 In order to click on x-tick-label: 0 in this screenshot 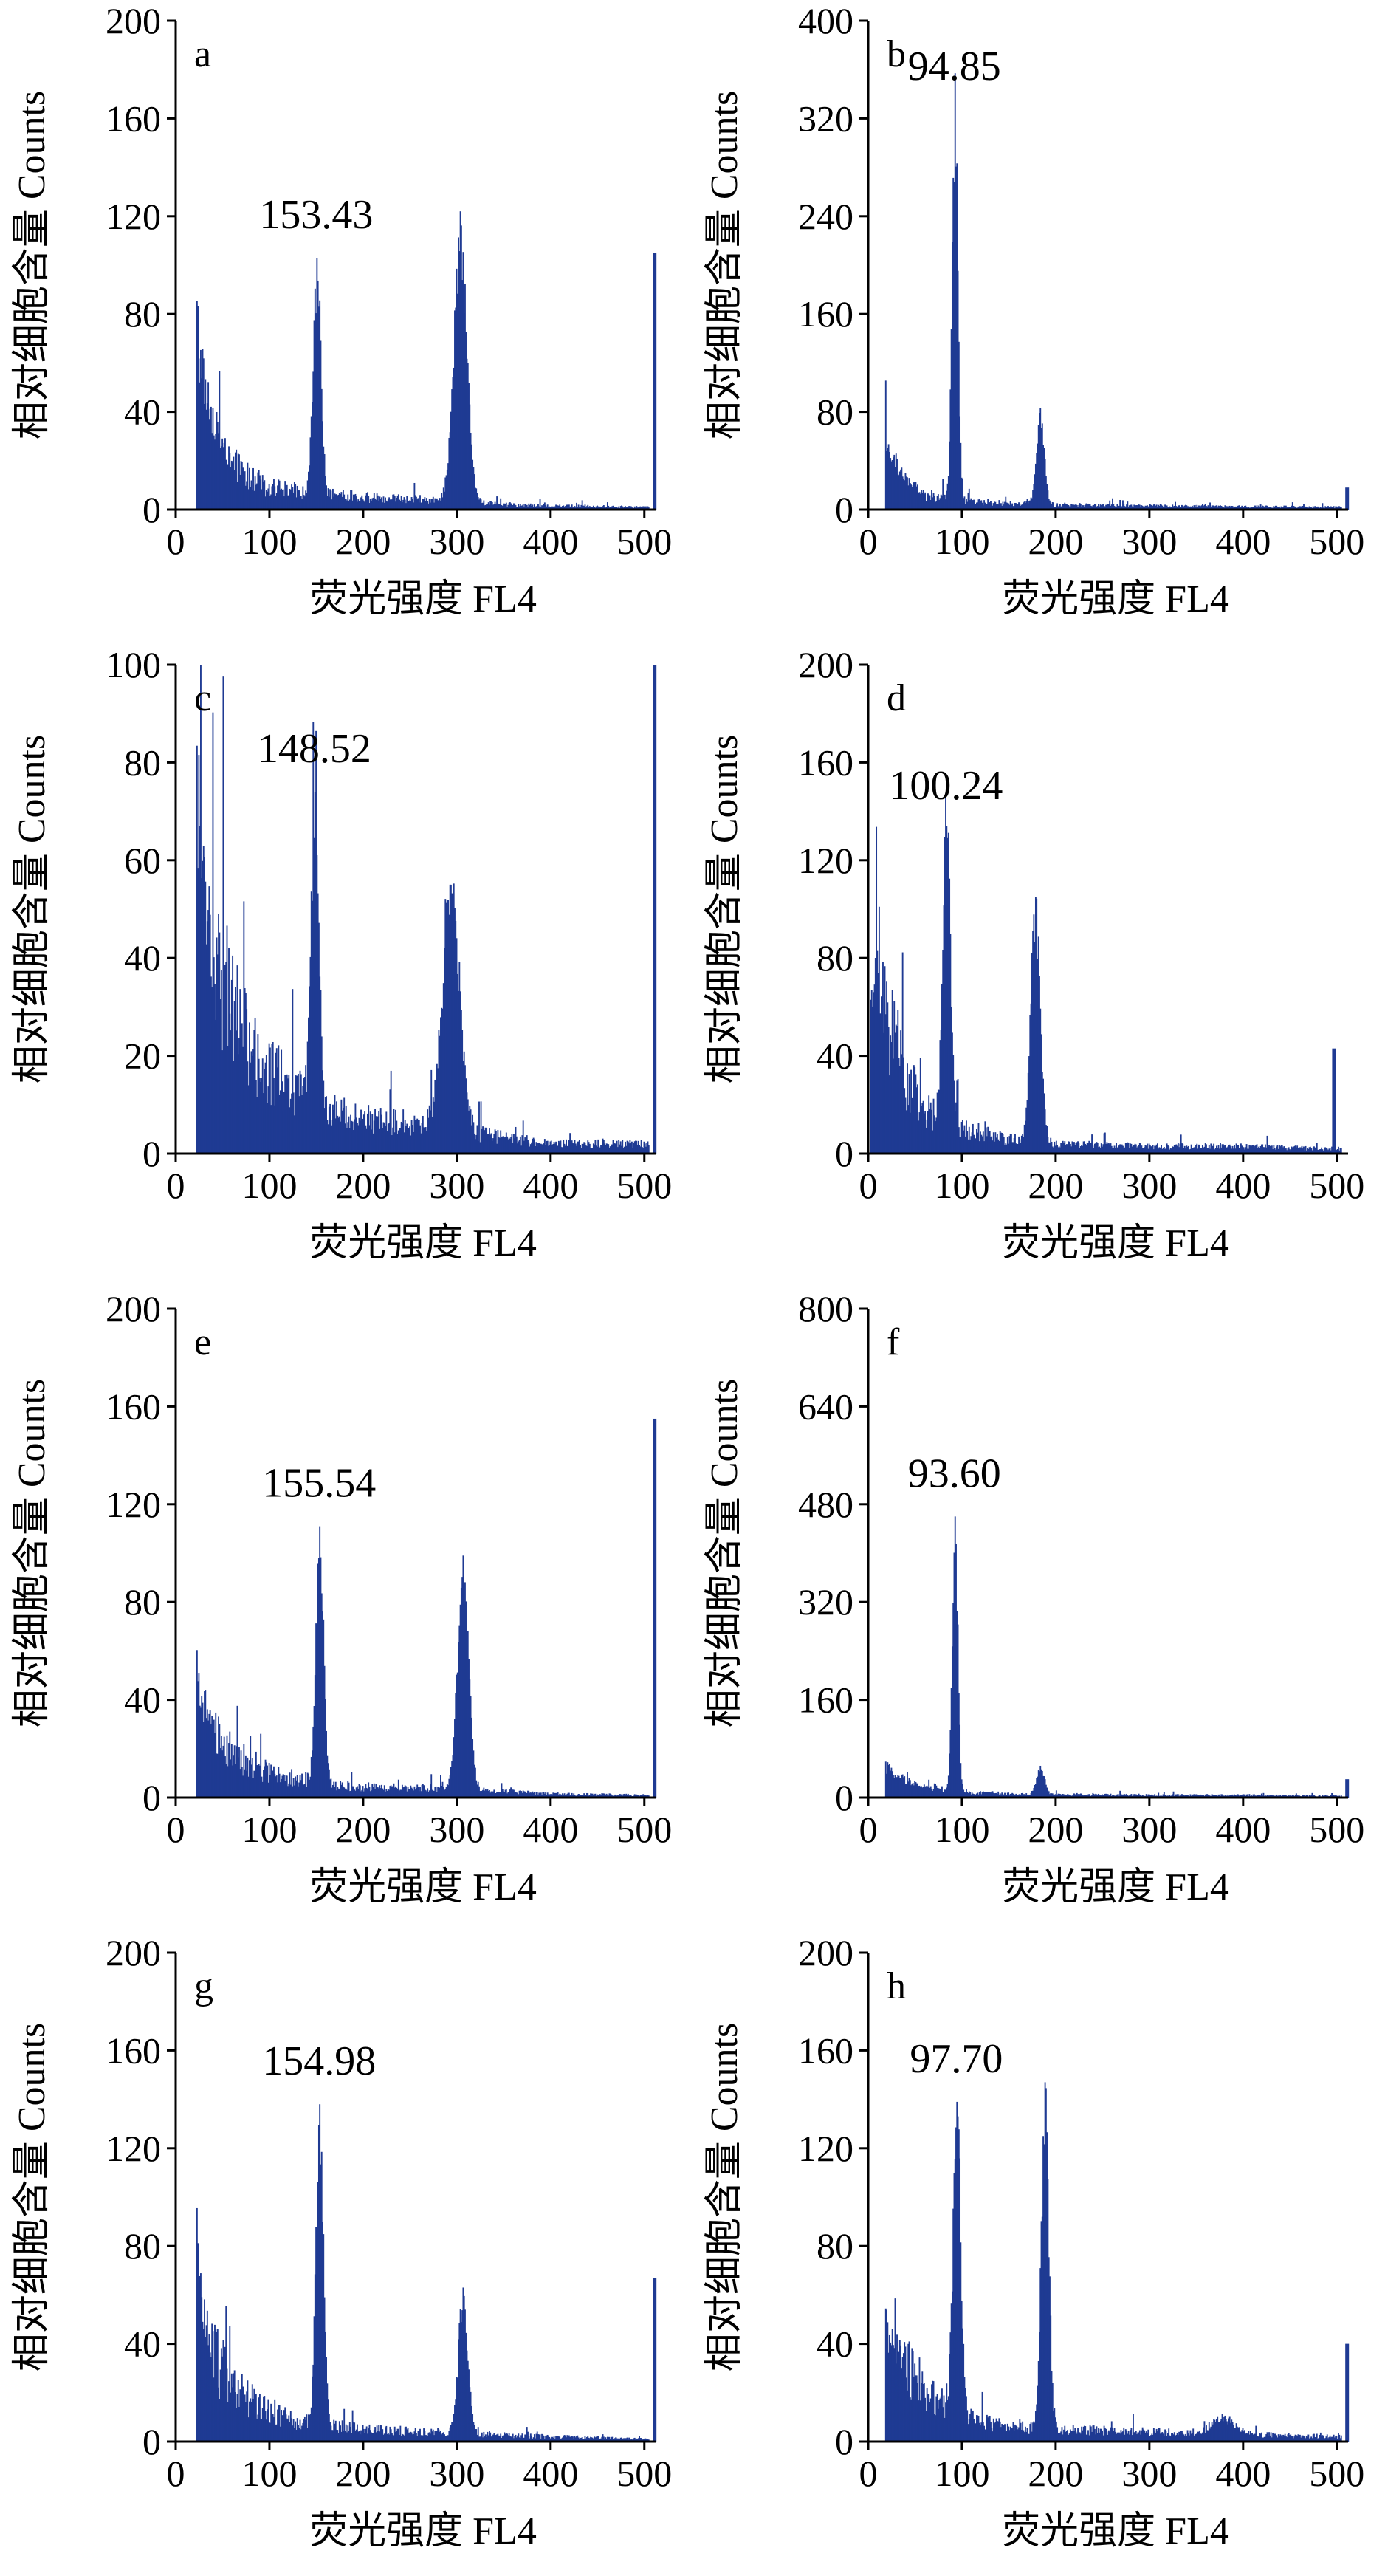, I will do `click(868, 2473)`.